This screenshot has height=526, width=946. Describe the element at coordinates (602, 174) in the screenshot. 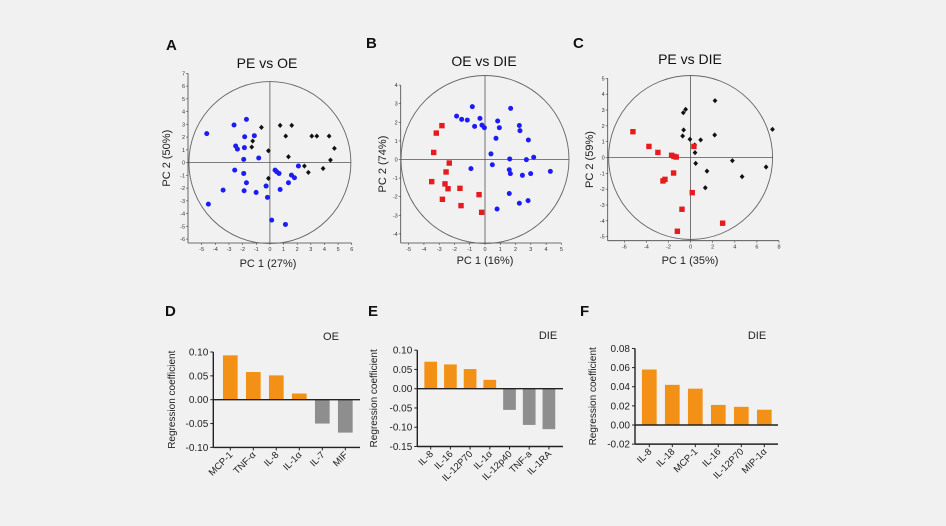

I see `y-tick-label: -1` at that location.